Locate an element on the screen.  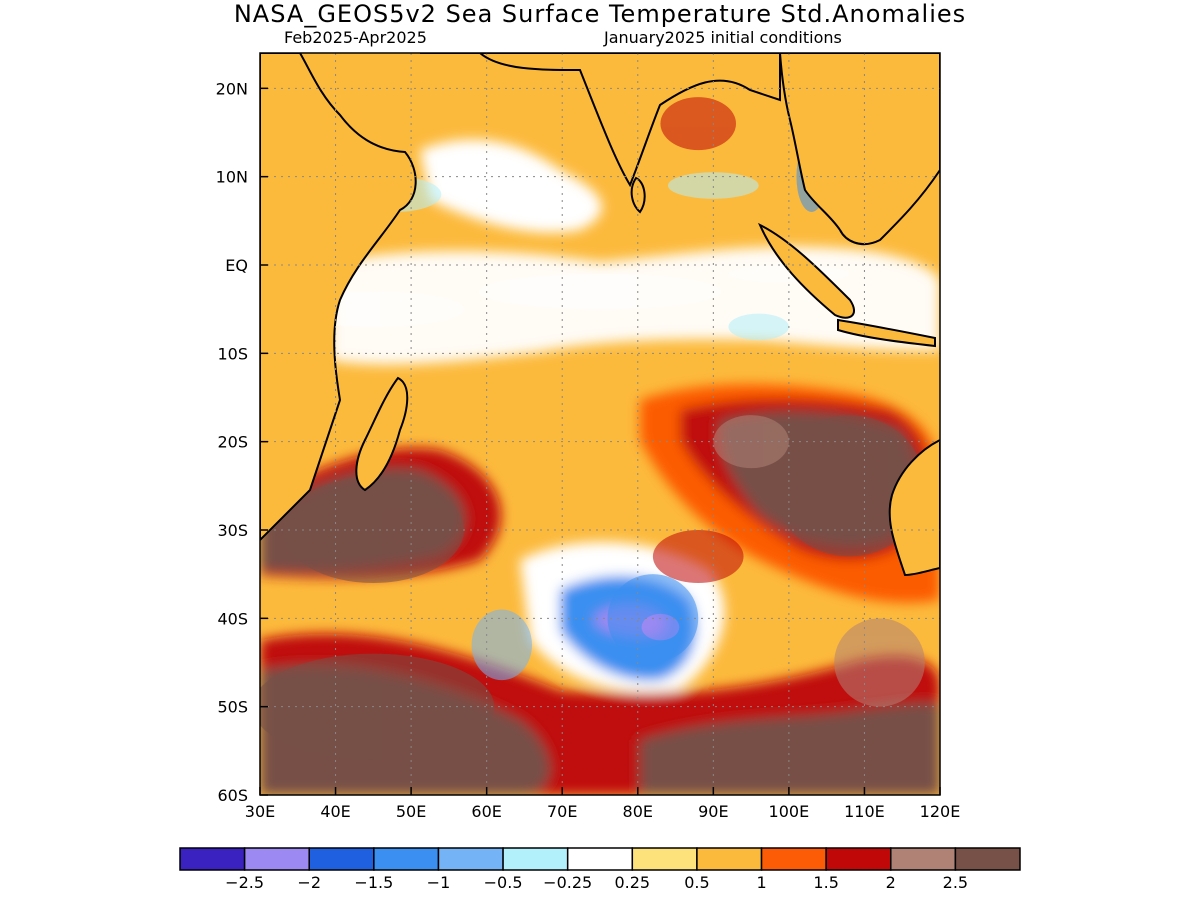
colorbar-label: 0.25 is located at coordinates (632, 882).